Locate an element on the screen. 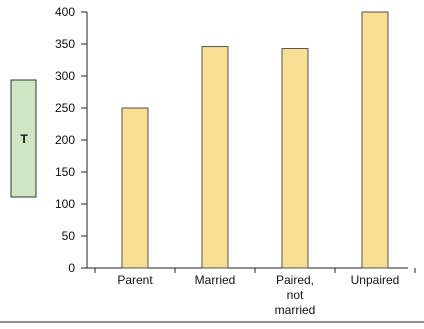 The height and width of the screenshot is (329, 424). bar-married is located at coordinates (215, 157).